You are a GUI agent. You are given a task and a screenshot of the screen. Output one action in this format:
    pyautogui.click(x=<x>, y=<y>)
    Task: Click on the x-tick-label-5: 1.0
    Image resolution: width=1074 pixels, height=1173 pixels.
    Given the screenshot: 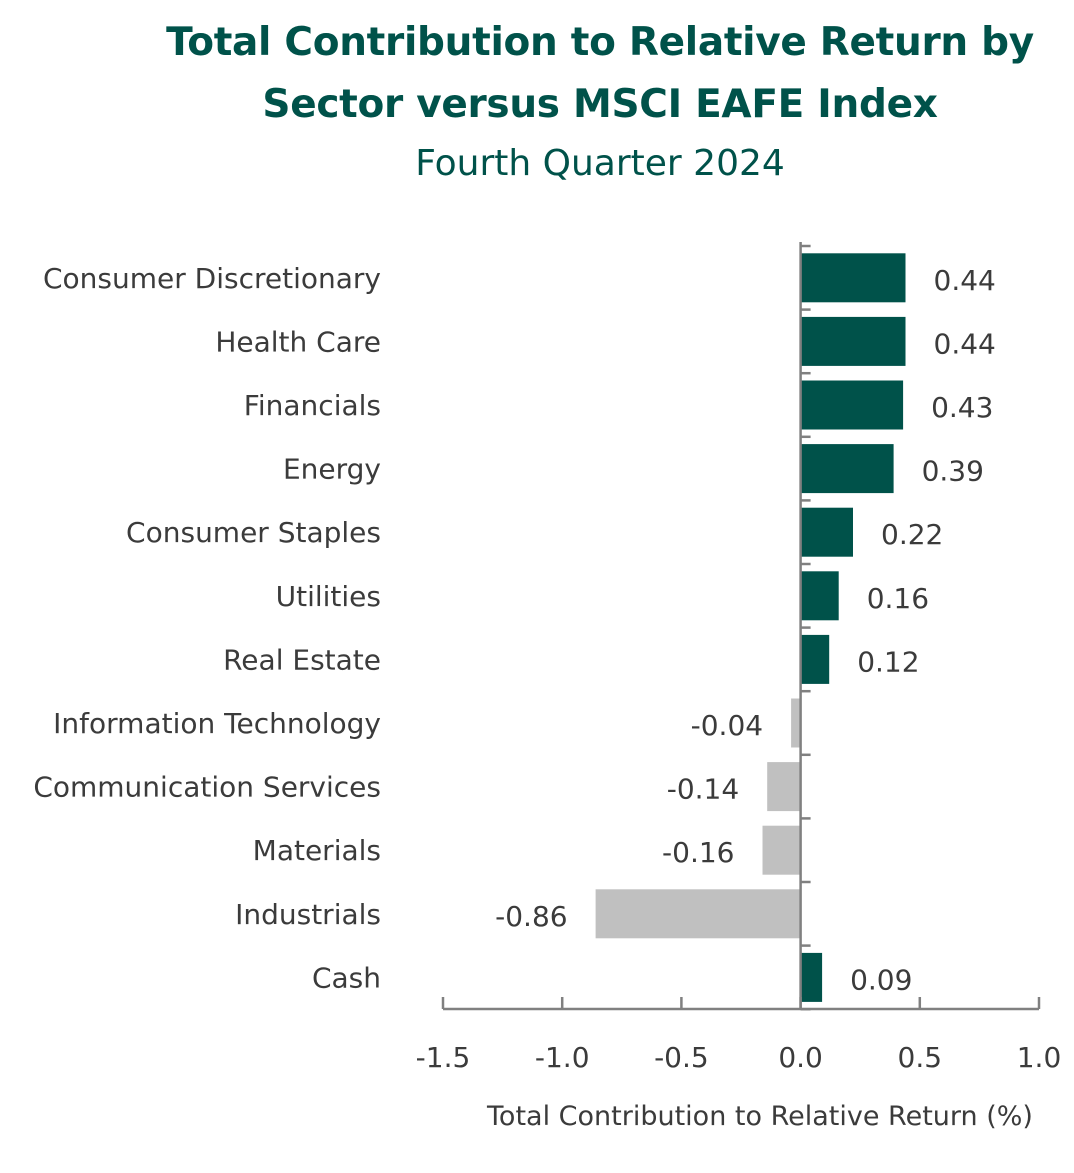 What is the action you would take?
    pyautogui.click(x=1039, y=1057)
    